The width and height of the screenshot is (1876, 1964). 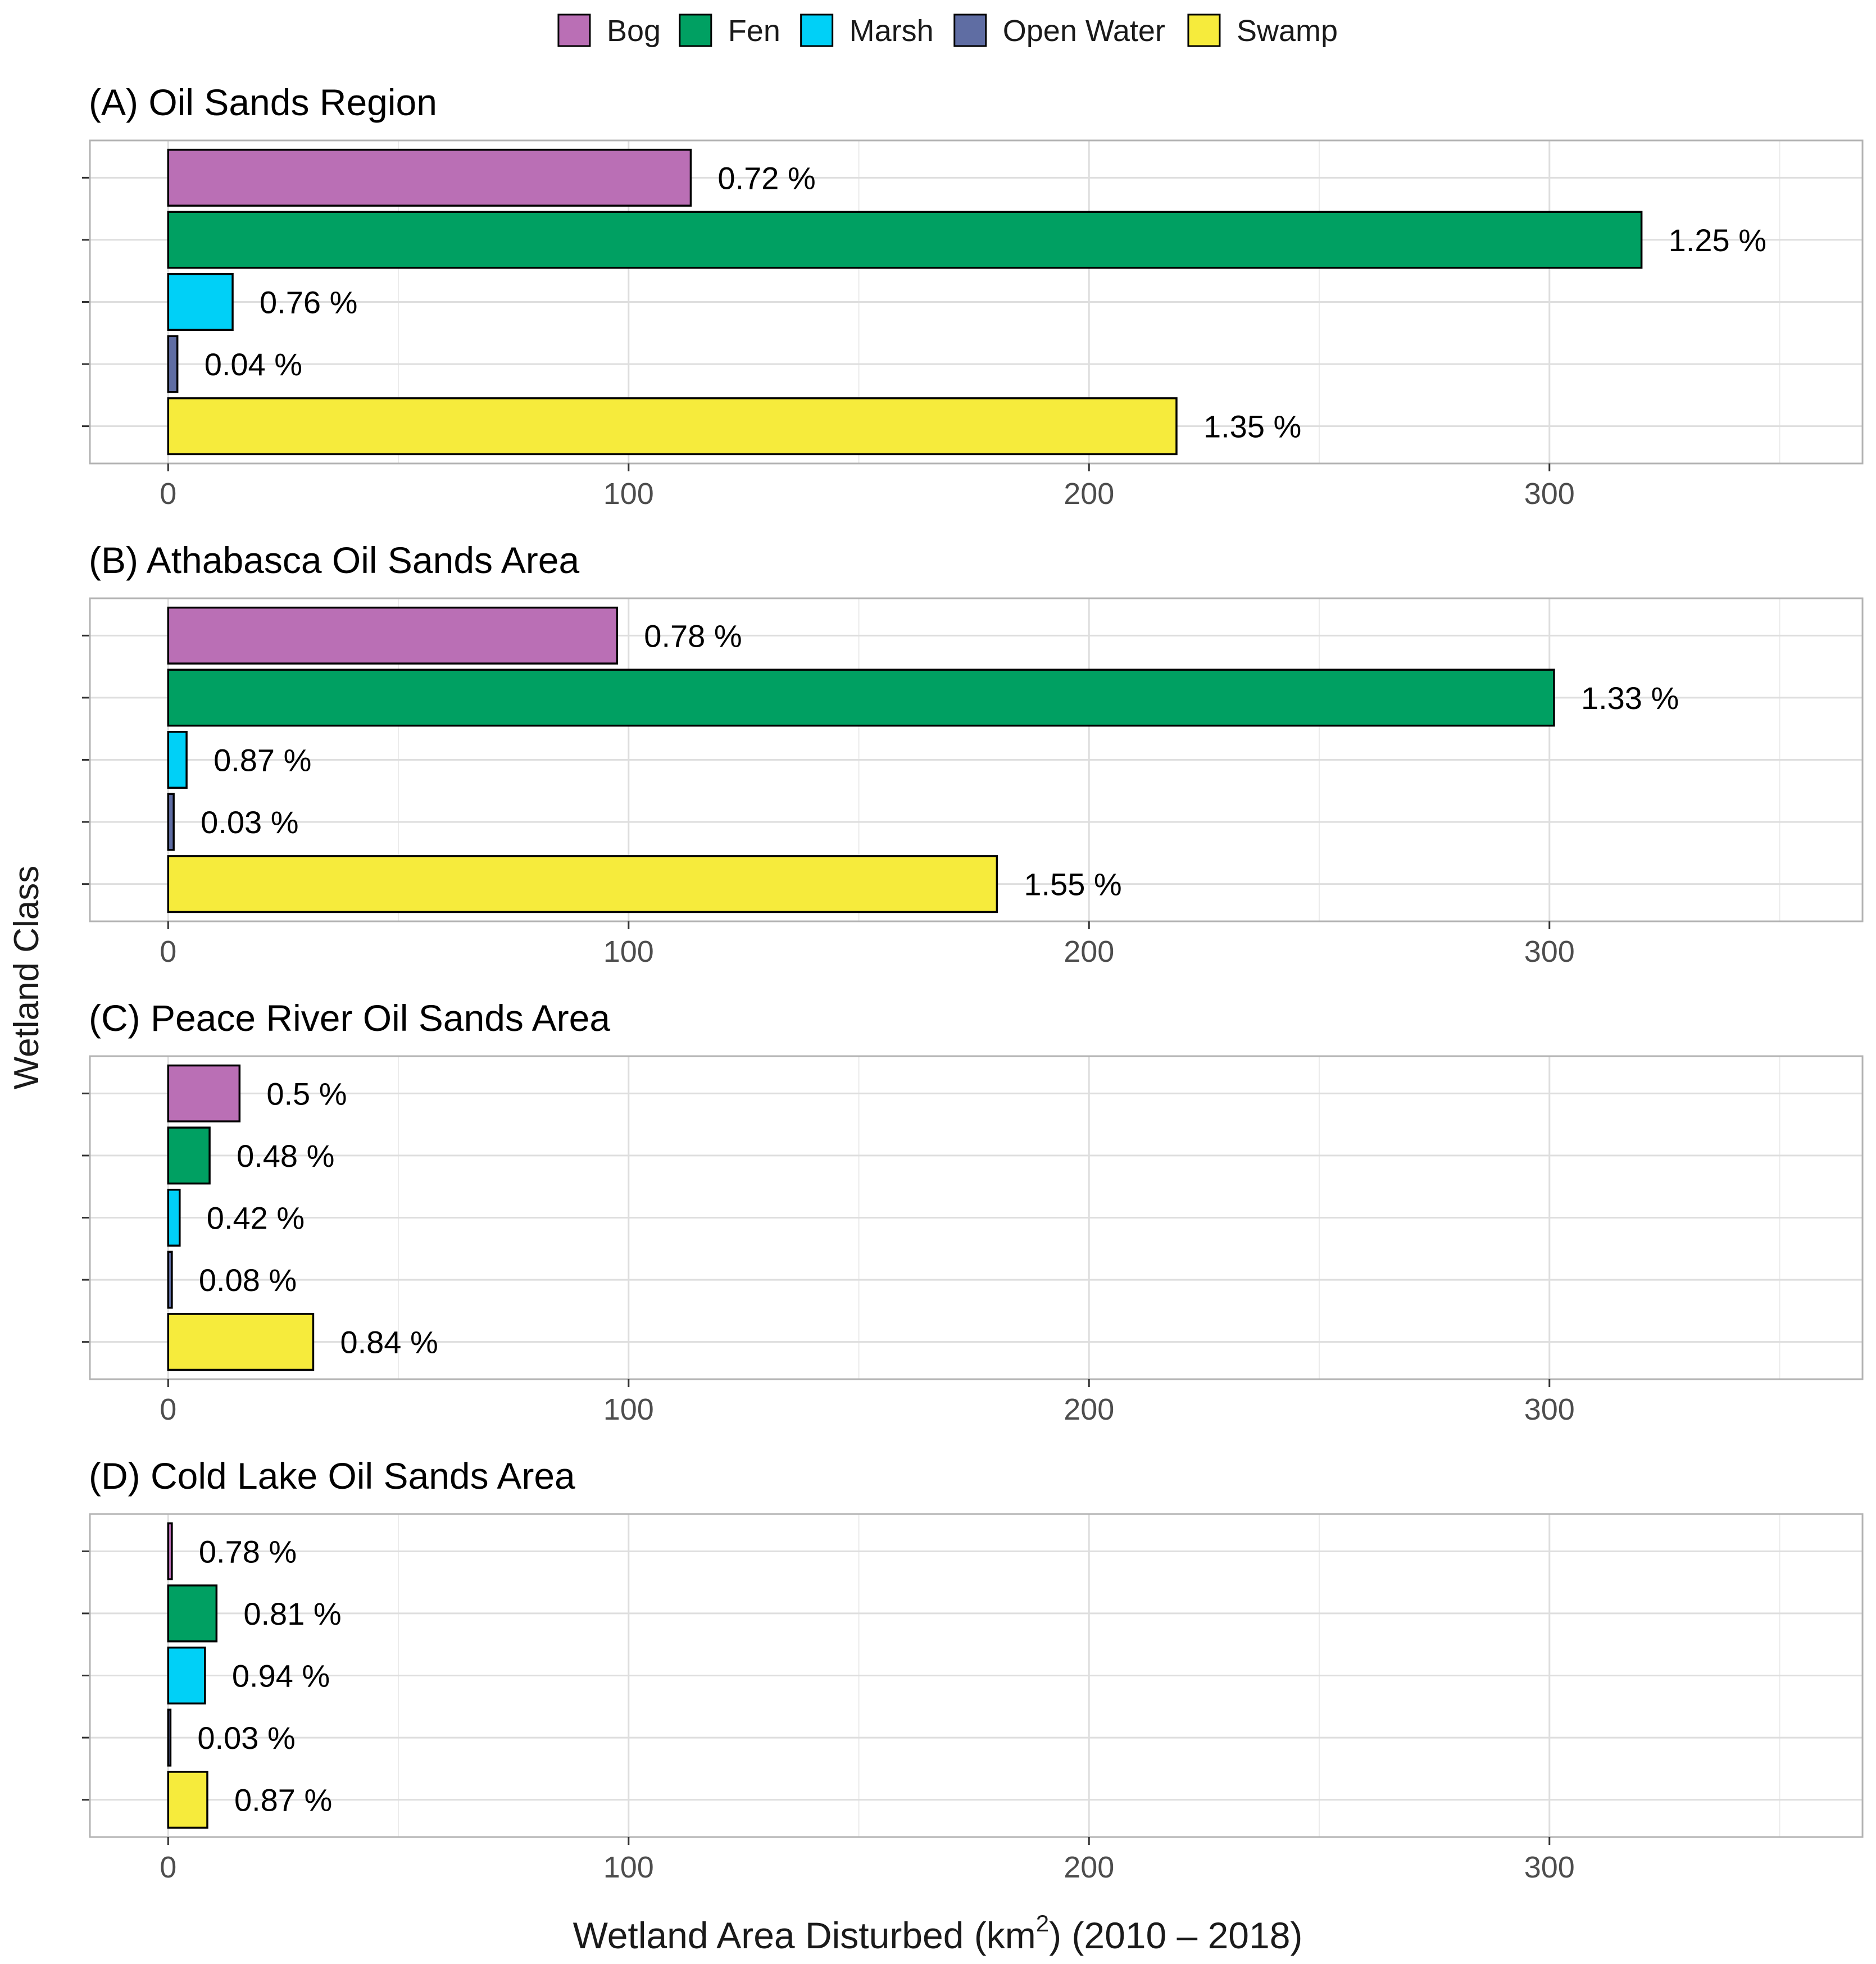 I want to click on legend-label-fen: Fen, so click(x=754, y=31).